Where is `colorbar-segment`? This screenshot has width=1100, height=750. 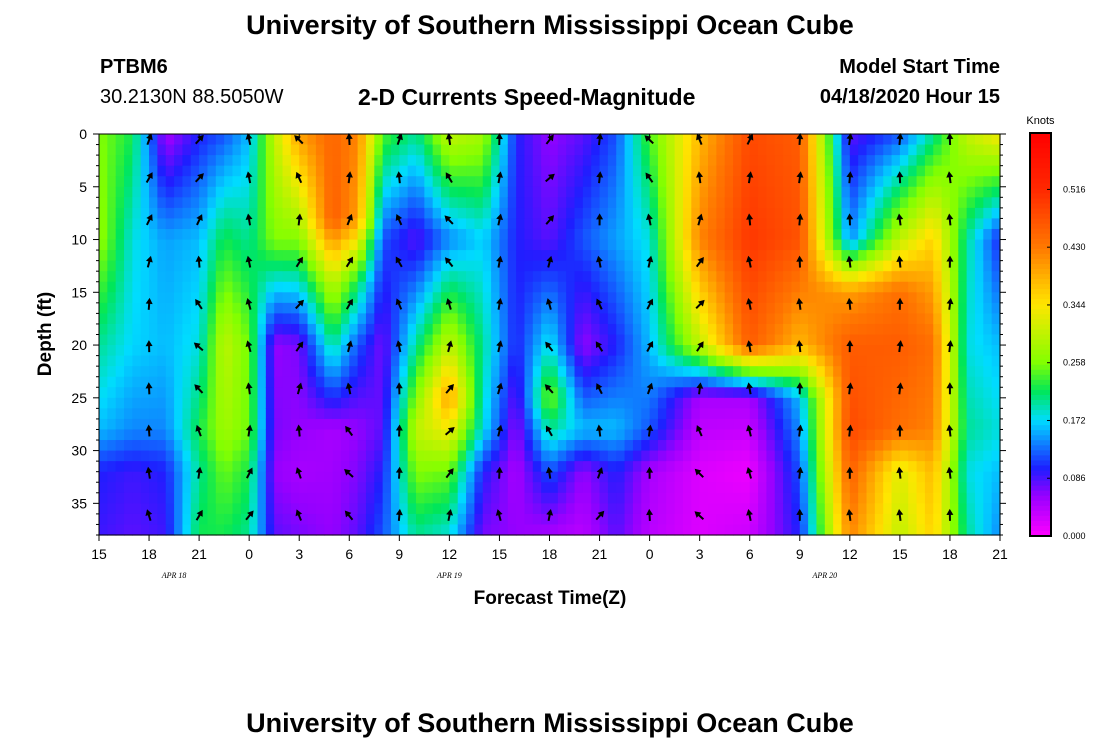
colorbar-segment is located at coordinates (1040, 533).